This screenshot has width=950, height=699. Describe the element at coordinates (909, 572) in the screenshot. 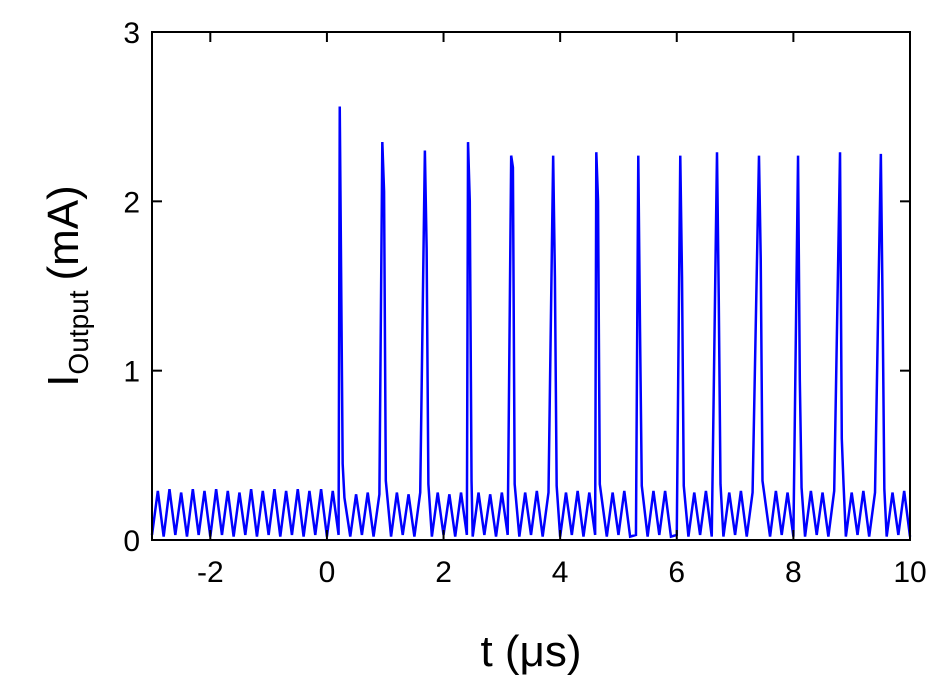

I see `x-tick-label: 10` at that location.